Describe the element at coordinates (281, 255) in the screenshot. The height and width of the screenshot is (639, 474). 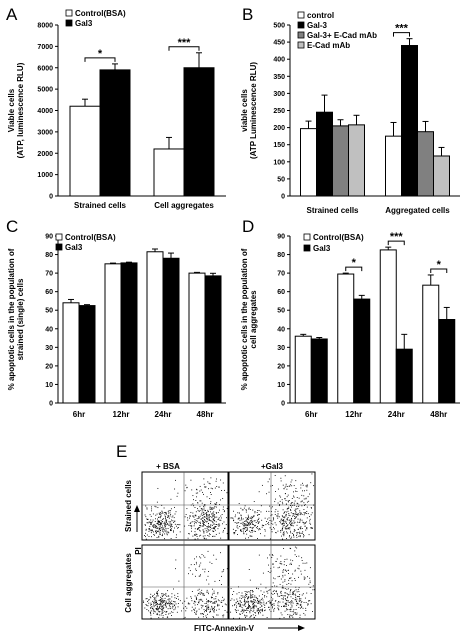
I see `y-tick-label: 80` at that location.